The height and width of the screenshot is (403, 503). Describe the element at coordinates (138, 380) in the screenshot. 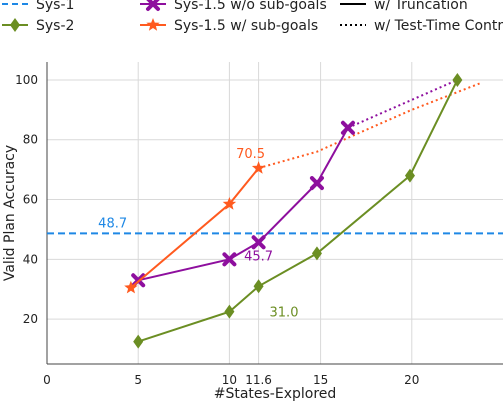

I see `x-tick-label: 5` at that location.